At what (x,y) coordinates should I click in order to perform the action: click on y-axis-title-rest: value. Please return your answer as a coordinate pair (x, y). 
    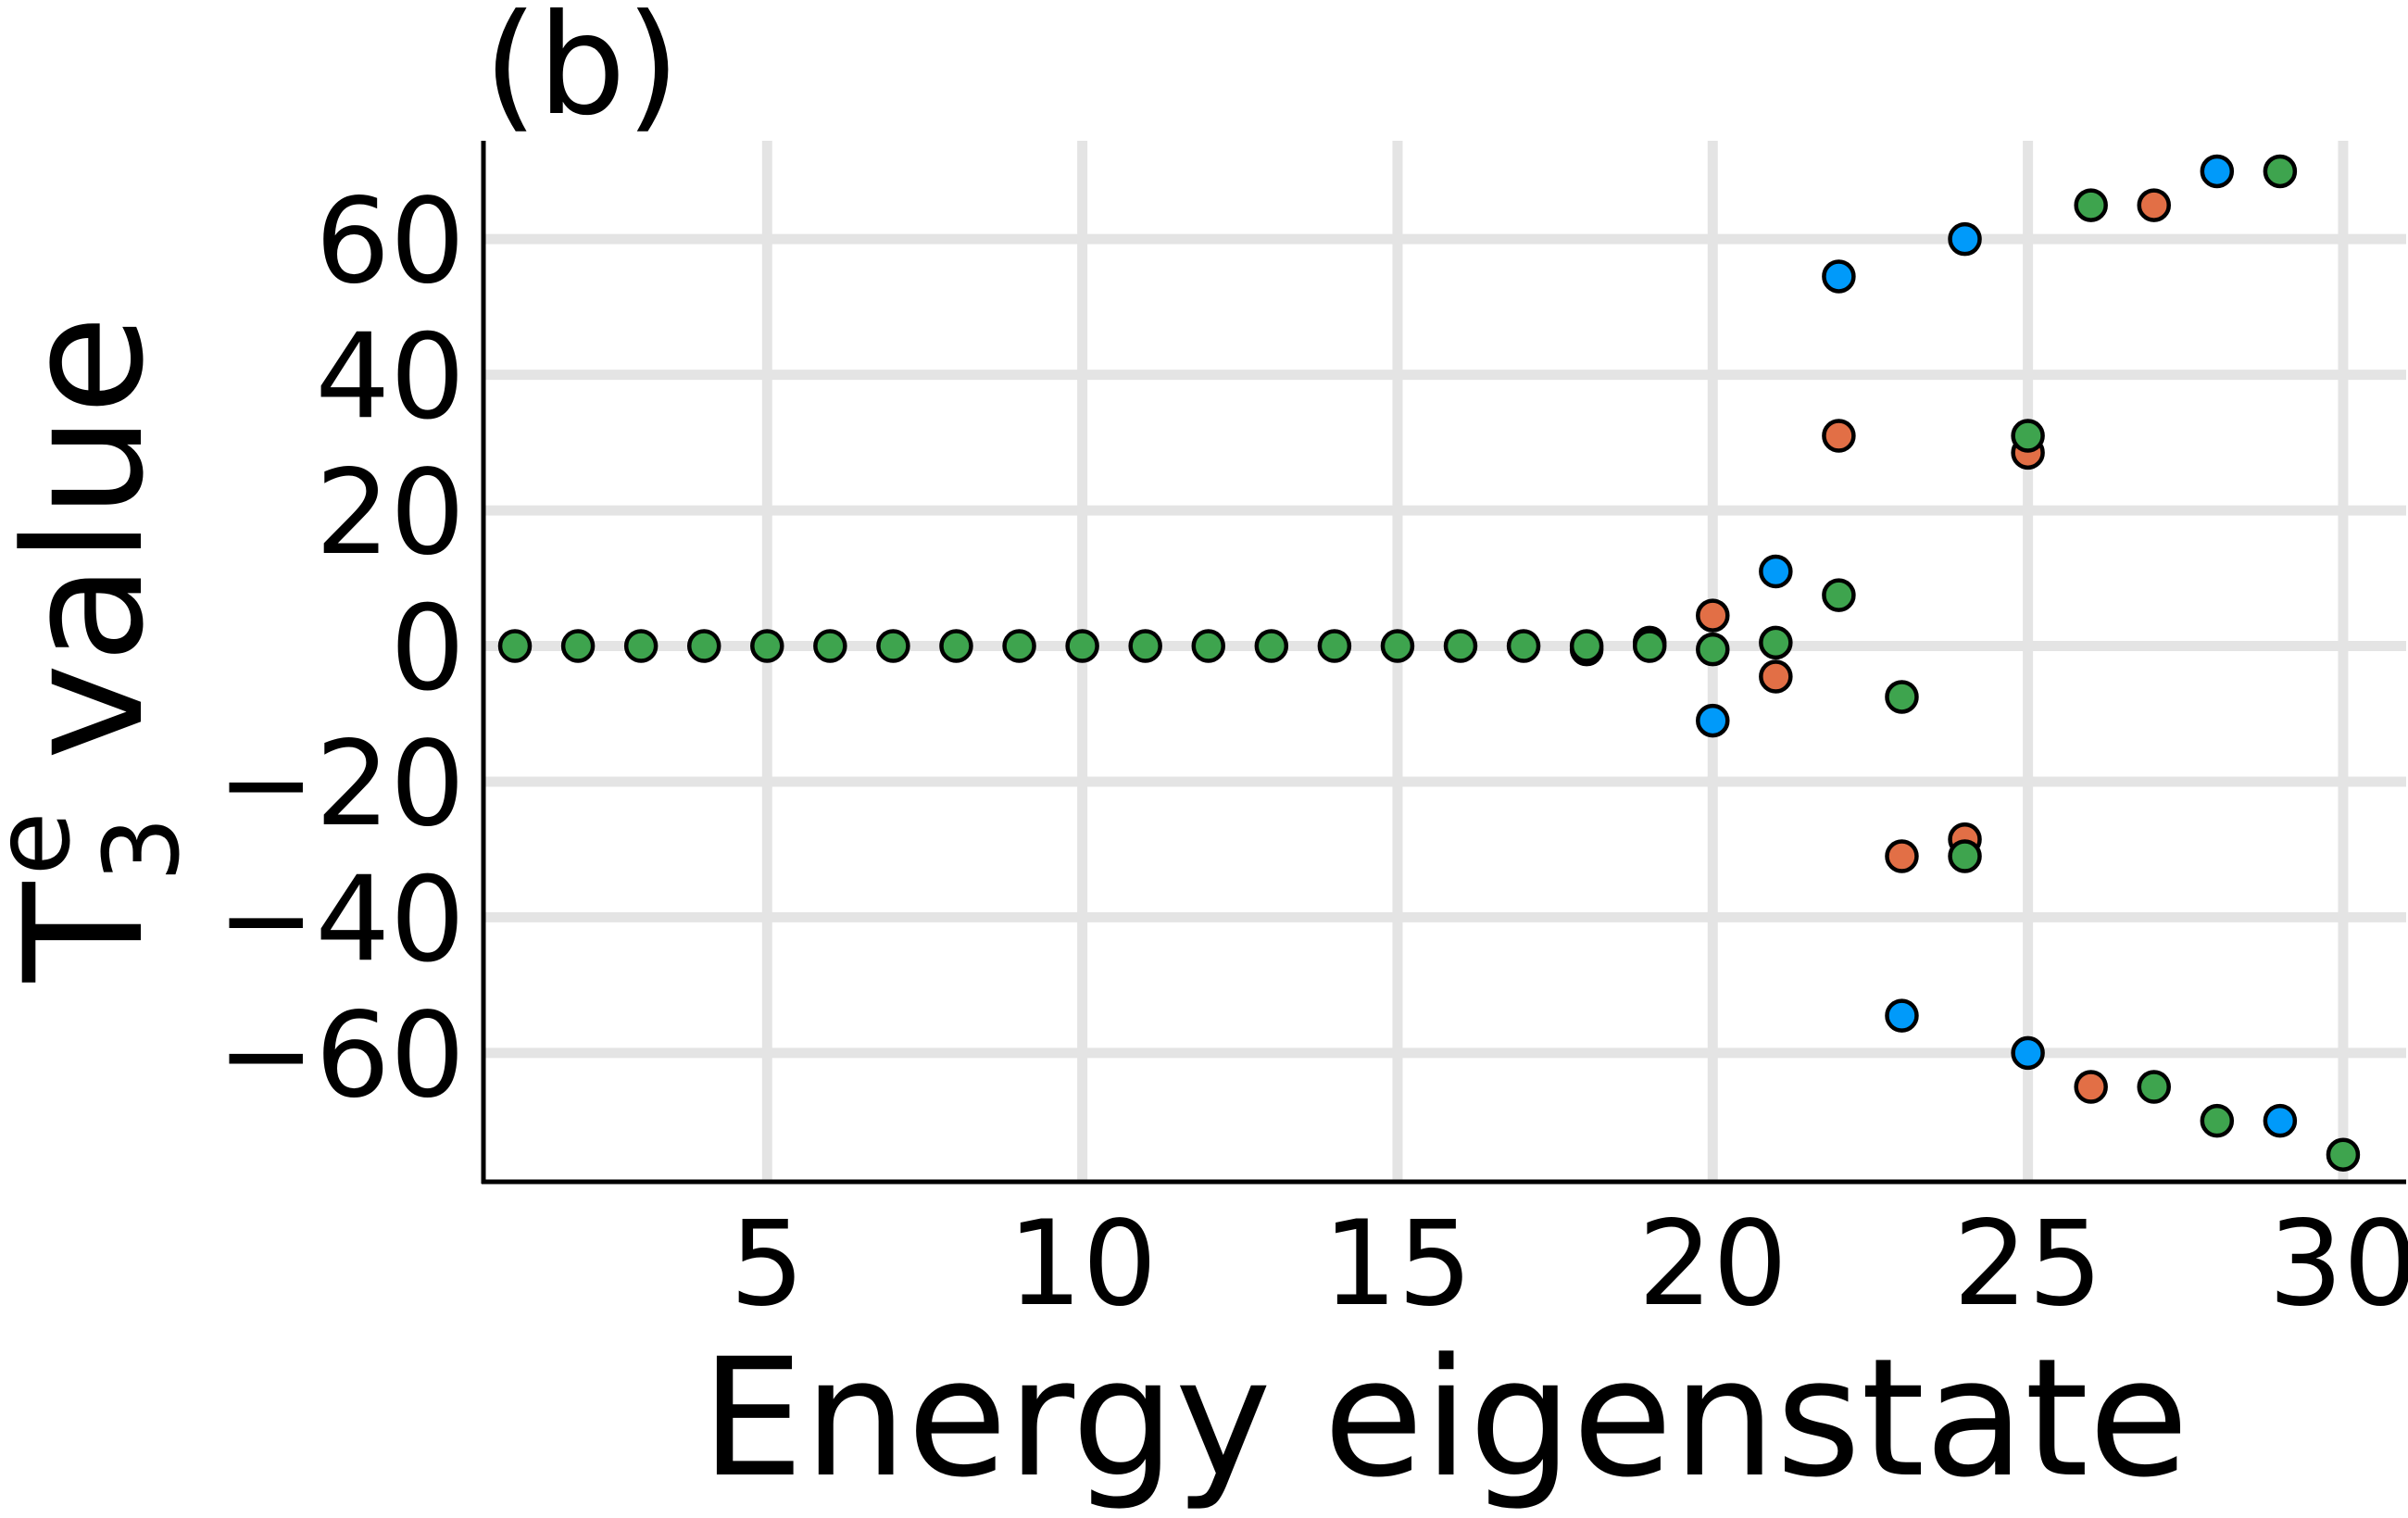
    Looking at the image, I should click on (90, 563).